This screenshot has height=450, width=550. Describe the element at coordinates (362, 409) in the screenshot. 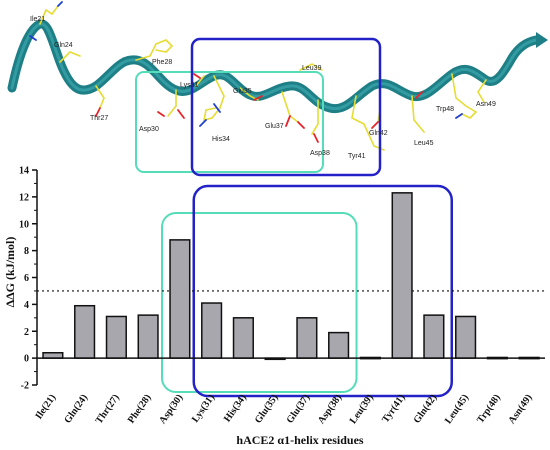

I see `x-tick-label: Leu(39)` at that location.